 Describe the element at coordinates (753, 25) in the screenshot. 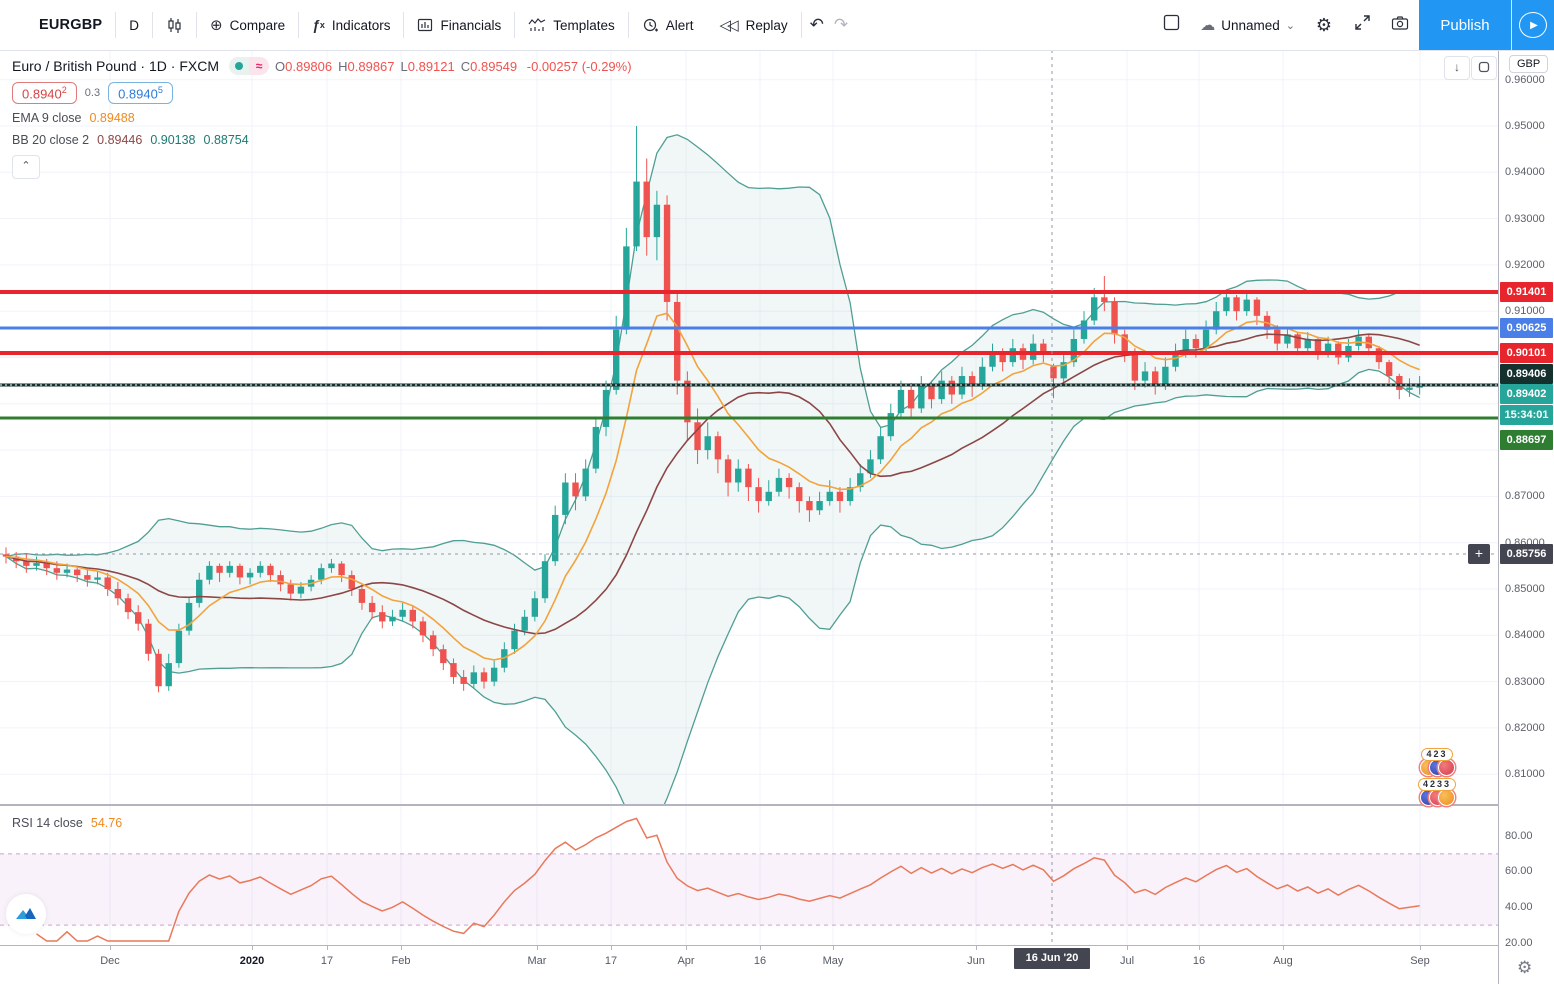

I see `replay-button: ◁◁ Replay` at that location.